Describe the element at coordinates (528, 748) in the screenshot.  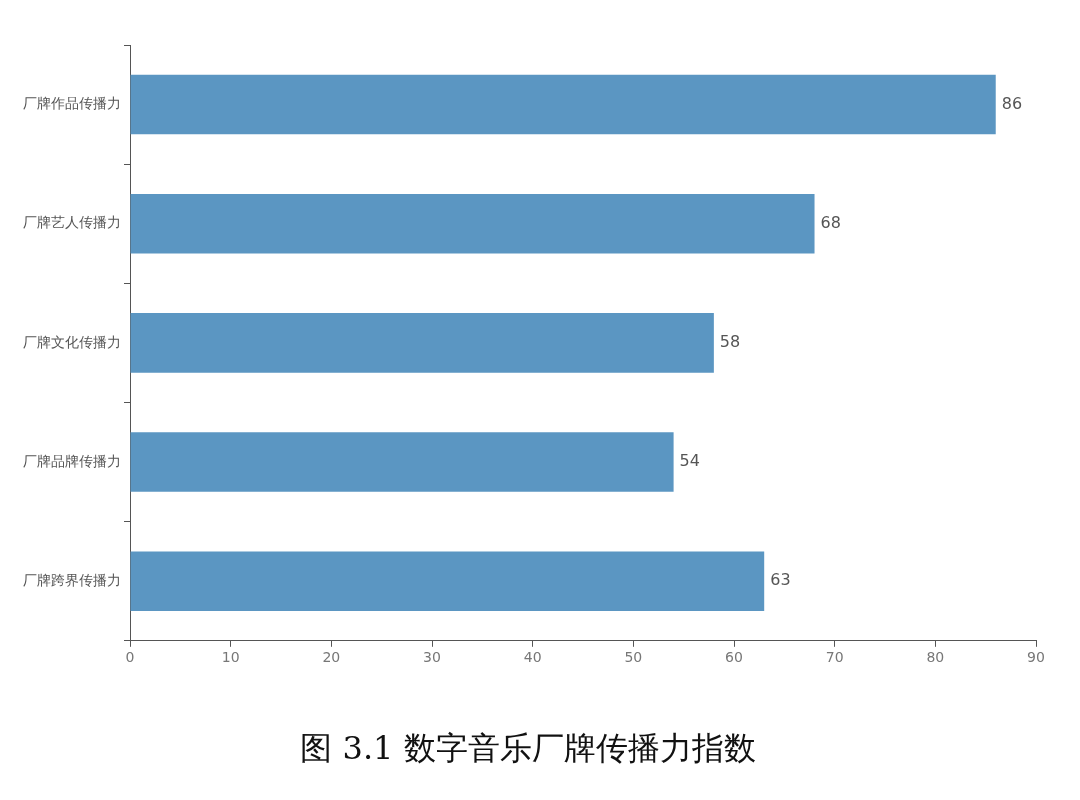
I see `text: 图 3.1 数字音乐厂牌传播力指数` at that location.